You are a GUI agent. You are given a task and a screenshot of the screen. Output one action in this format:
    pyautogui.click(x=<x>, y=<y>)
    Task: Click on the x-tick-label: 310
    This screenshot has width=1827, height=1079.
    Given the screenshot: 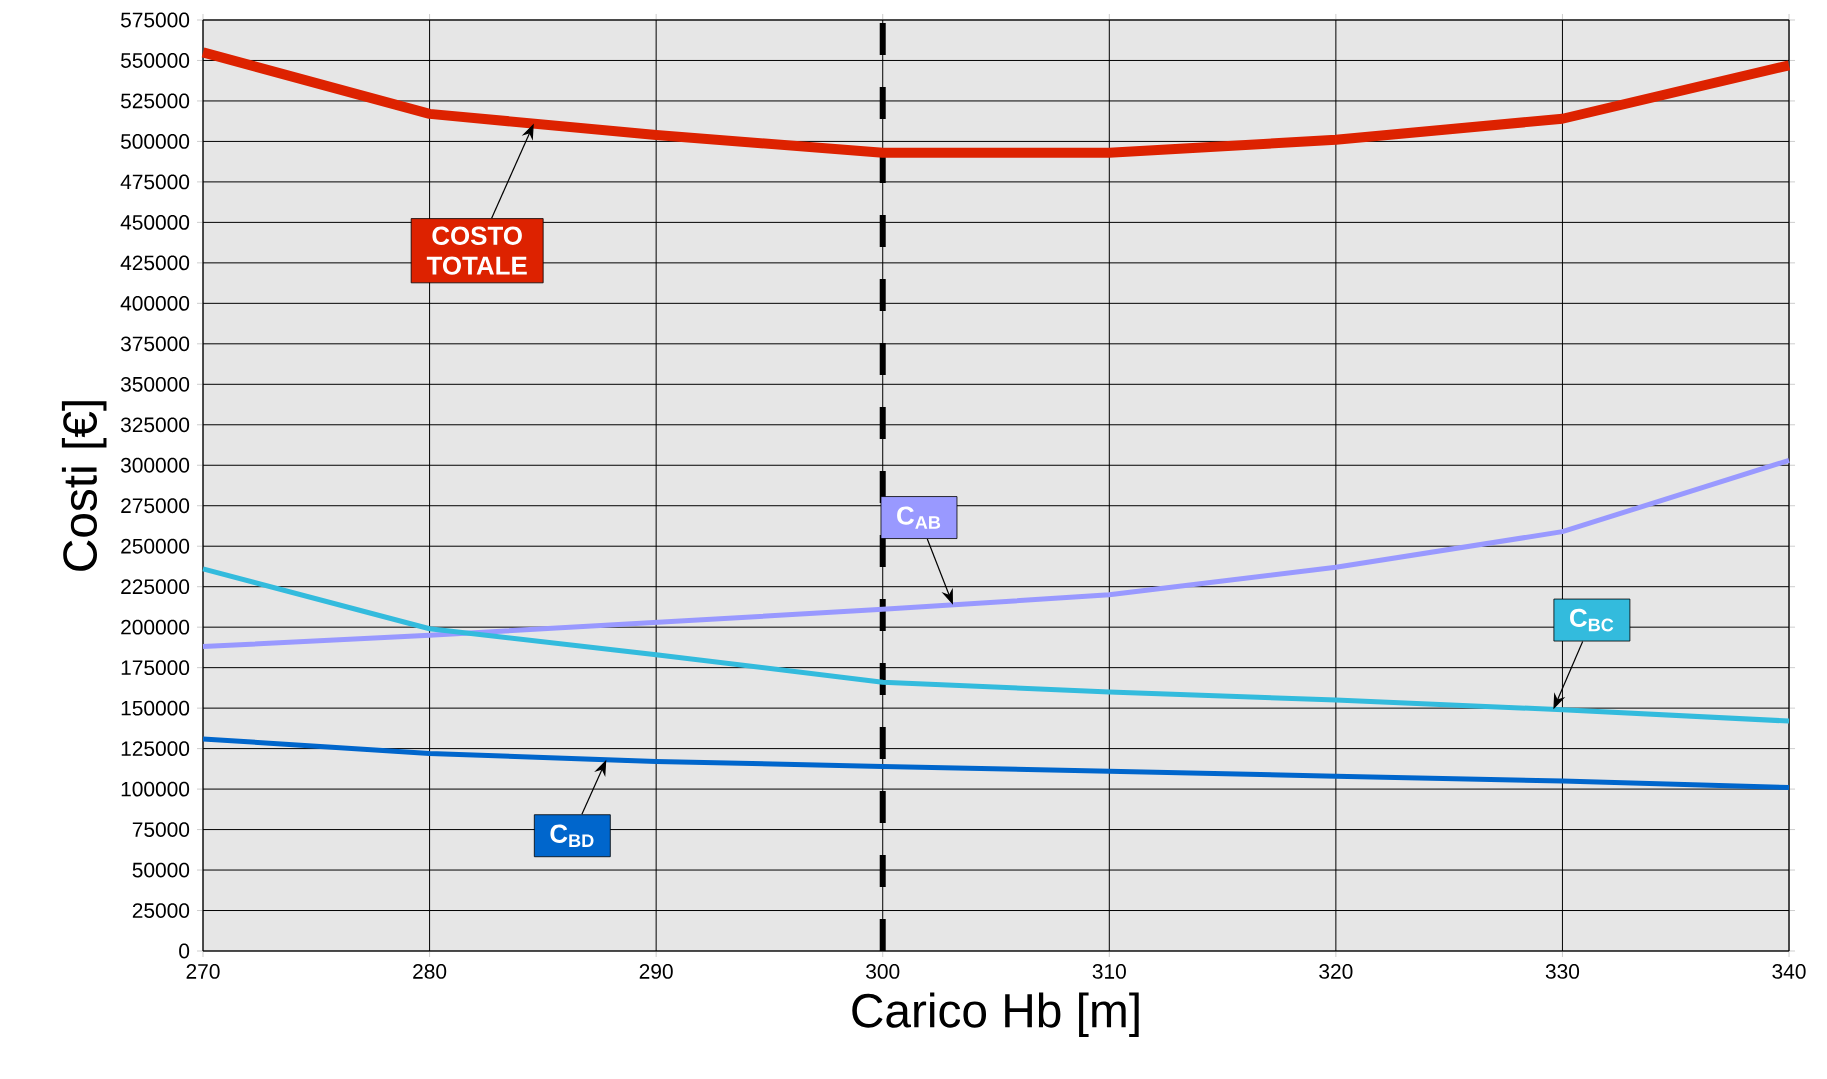 What is the action you would take?
    pyautogui.click(x=1109, y=971)
    